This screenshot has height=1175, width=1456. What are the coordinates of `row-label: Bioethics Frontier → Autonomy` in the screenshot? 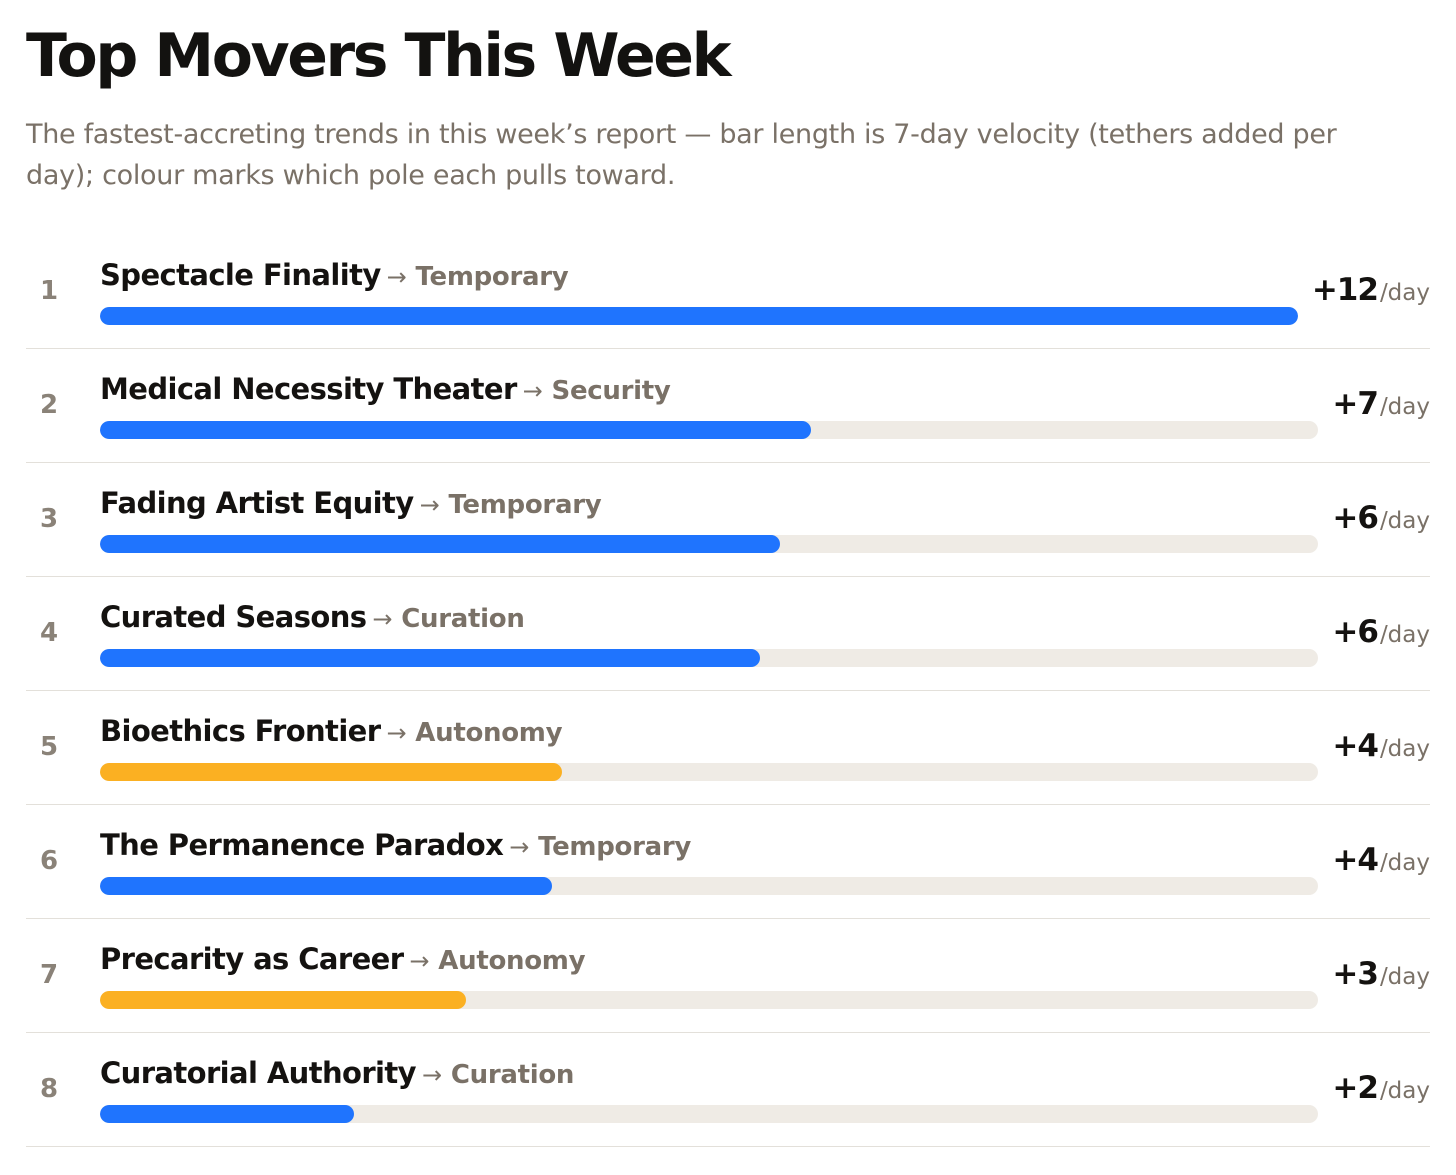 It's located at (331, 733).